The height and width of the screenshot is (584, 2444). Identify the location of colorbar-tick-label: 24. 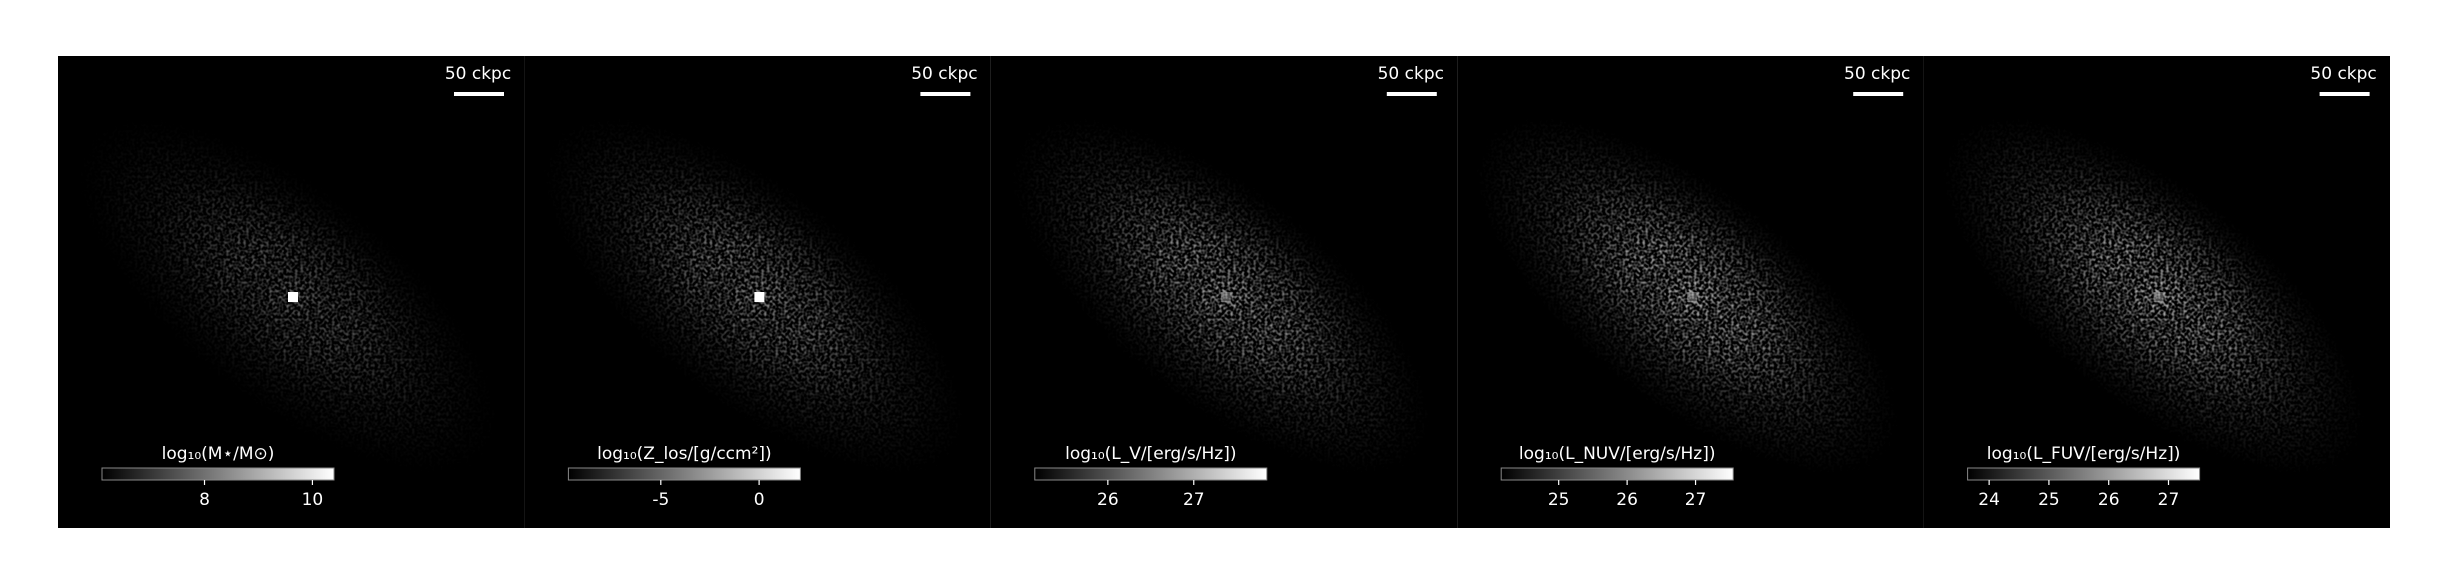
(1989, 500).